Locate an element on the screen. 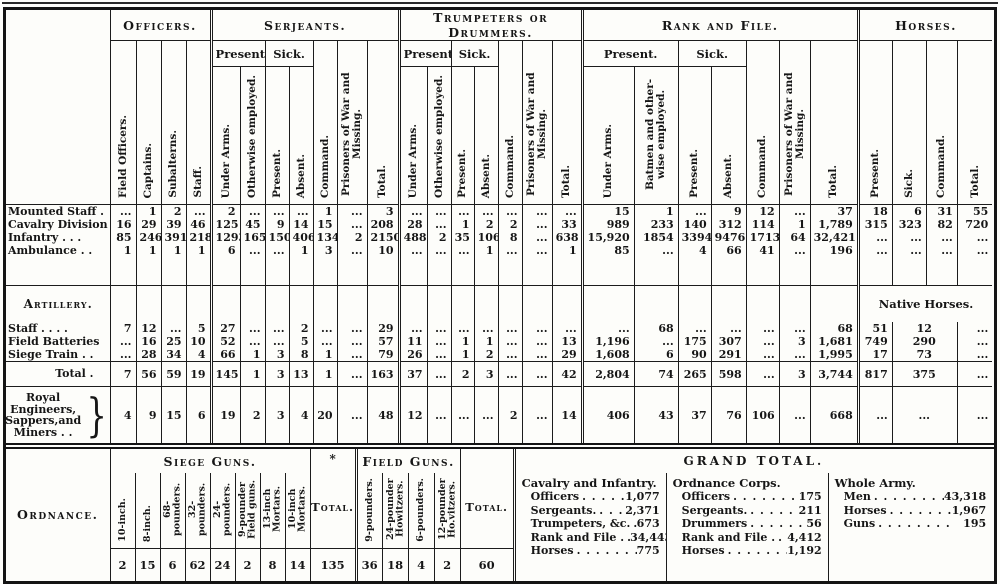 This screenshot has width=1000, height=584. table-cell: 9 is located at coordinates (277, 224).